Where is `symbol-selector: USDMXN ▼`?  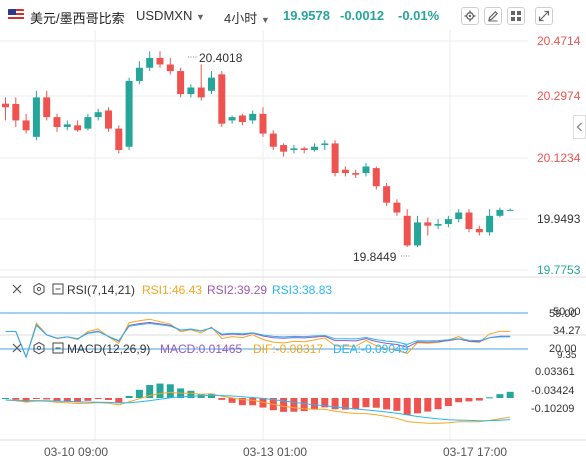 symbol-selector: USDMXN ▼ is located at coordinates (170, 15).